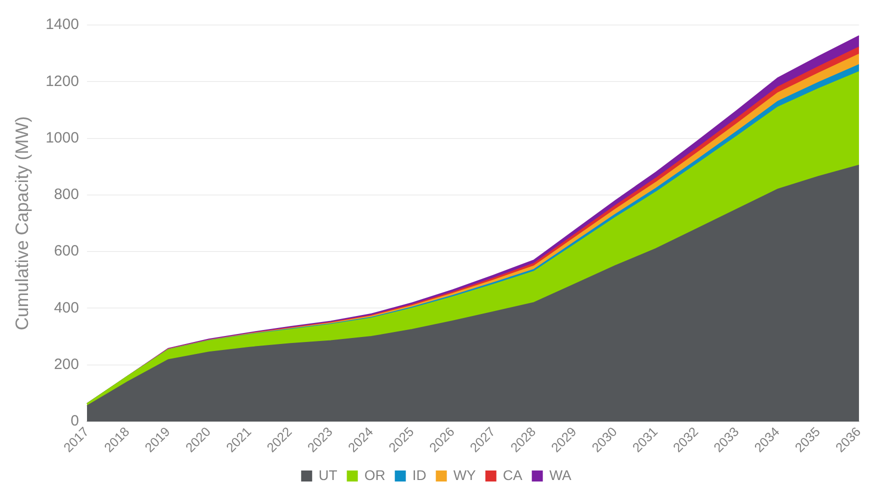  I want to click on legend-label: ID, so click(419, 474).